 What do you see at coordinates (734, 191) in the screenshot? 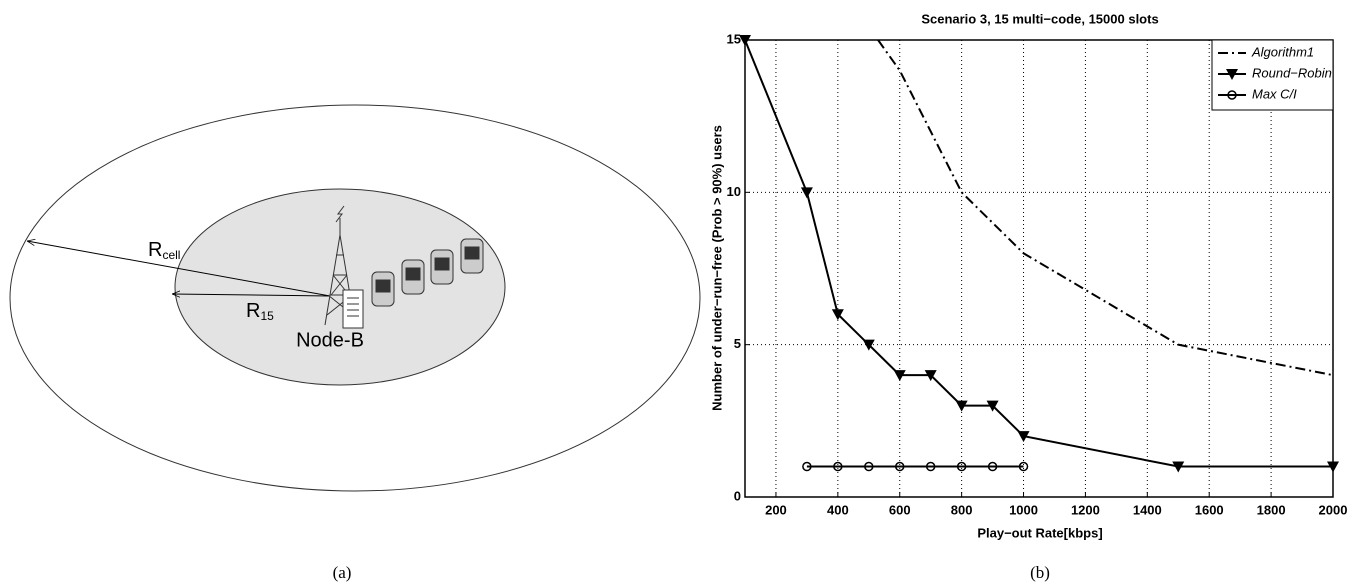
I see `y-tick-label: 10` at bounding box center [734, 191].